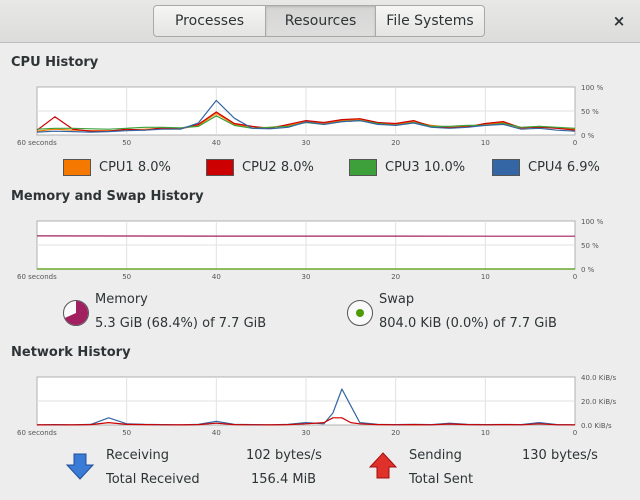  Describe the element at coordinates (80, 466) in the screenshot. I see `receiving-arrow-icon` at that location.